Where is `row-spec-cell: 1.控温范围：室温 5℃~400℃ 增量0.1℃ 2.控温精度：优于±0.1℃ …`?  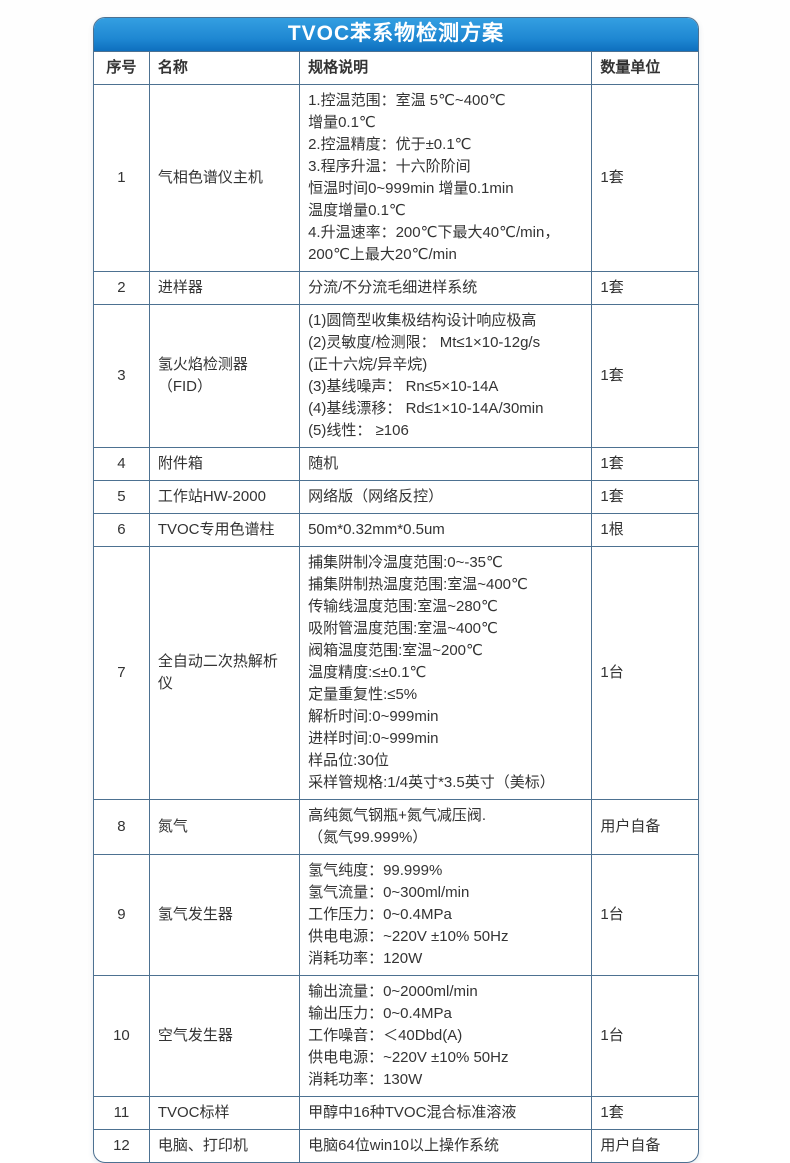 row-spec-cell: 1.控温范围：室温 5℃~400℃ 增量0.1℃ 2.控温精度：优于±0.1℃ … is located at coordinates (446, 178).